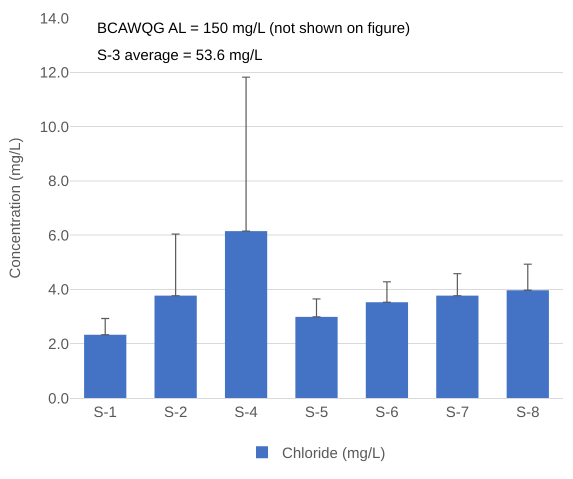 The image size is (573, 479). Describe the element at coordinates (58, 181) in the screenshot. I see `y-tick-label: 8.0` at that location.